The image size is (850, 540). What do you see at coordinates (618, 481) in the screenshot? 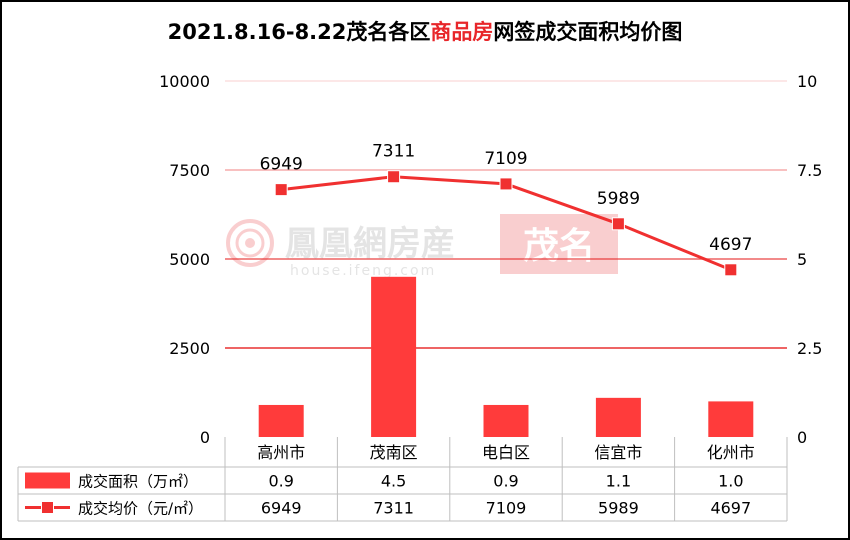
I see `table-cell: 1.1` at bounding box center [618, 481].